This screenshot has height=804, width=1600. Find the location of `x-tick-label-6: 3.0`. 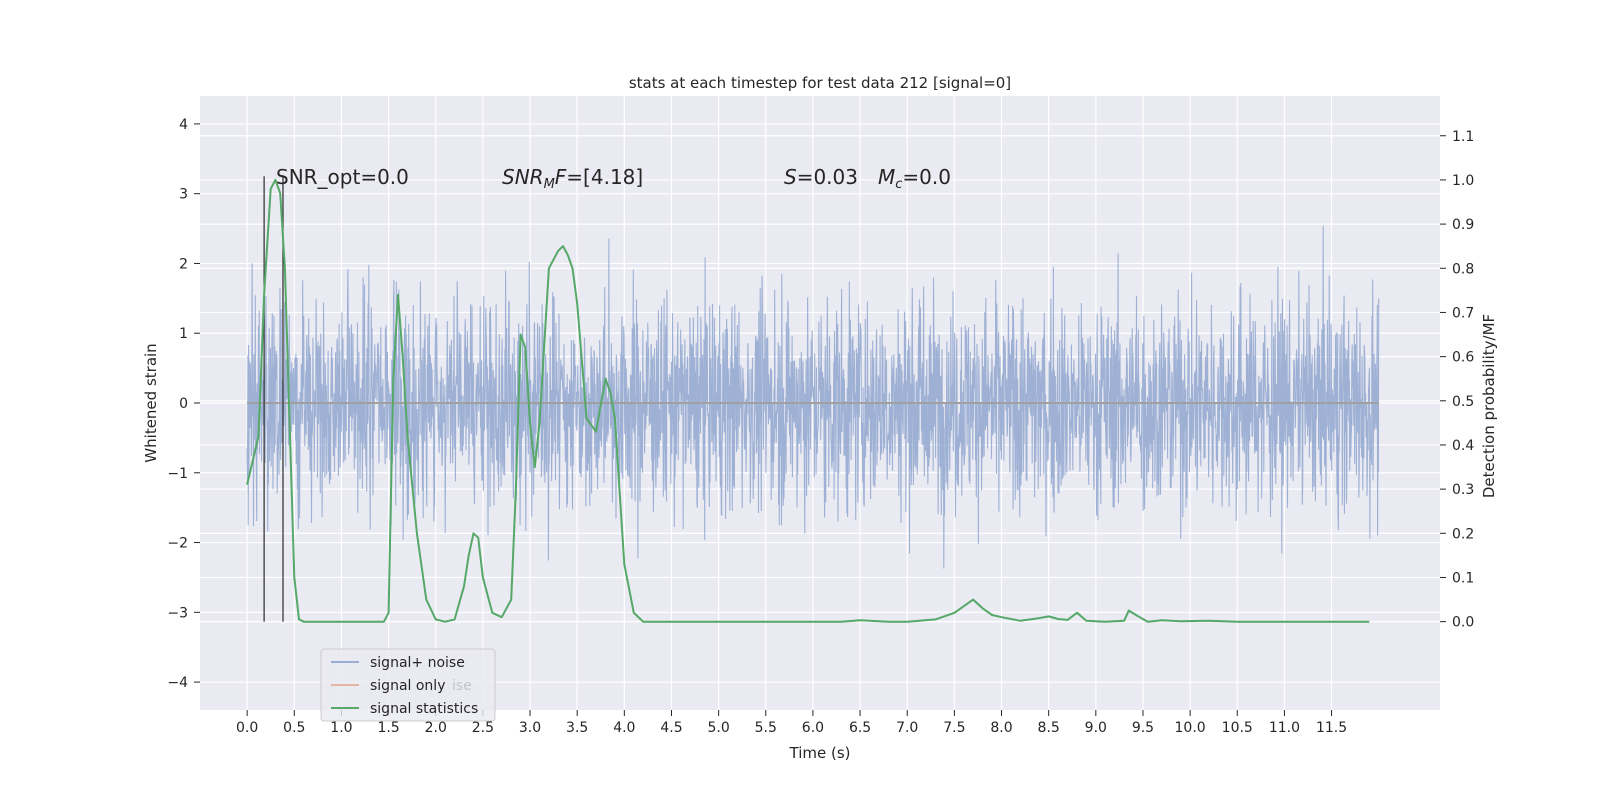

x-tick-label-6: 3.0 is located at coordinates (530, 728).